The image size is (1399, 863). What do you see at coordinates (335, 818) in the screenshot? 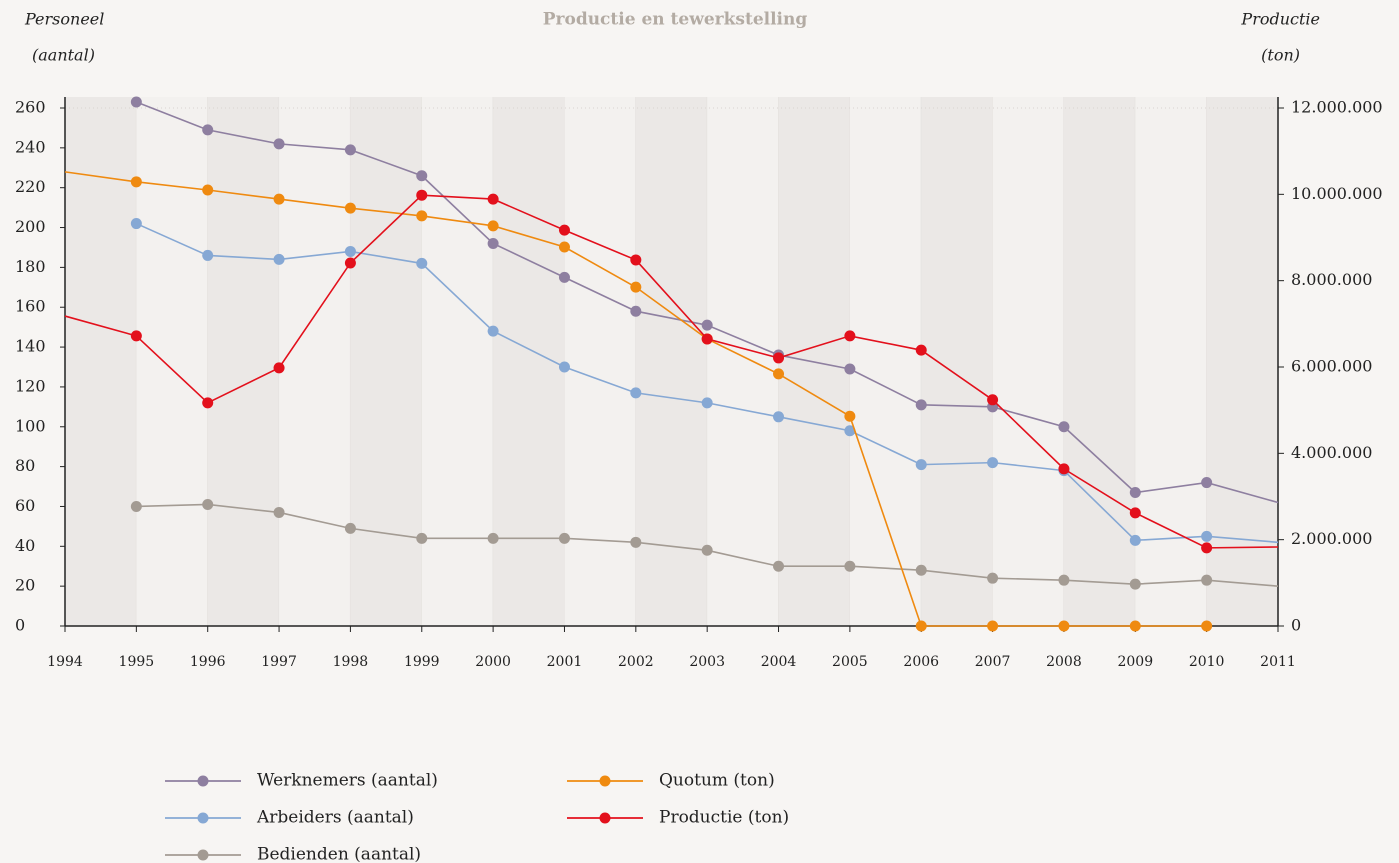
I see `legend-label: Arbeiders (aantal)` at bounding box center [335, 818].